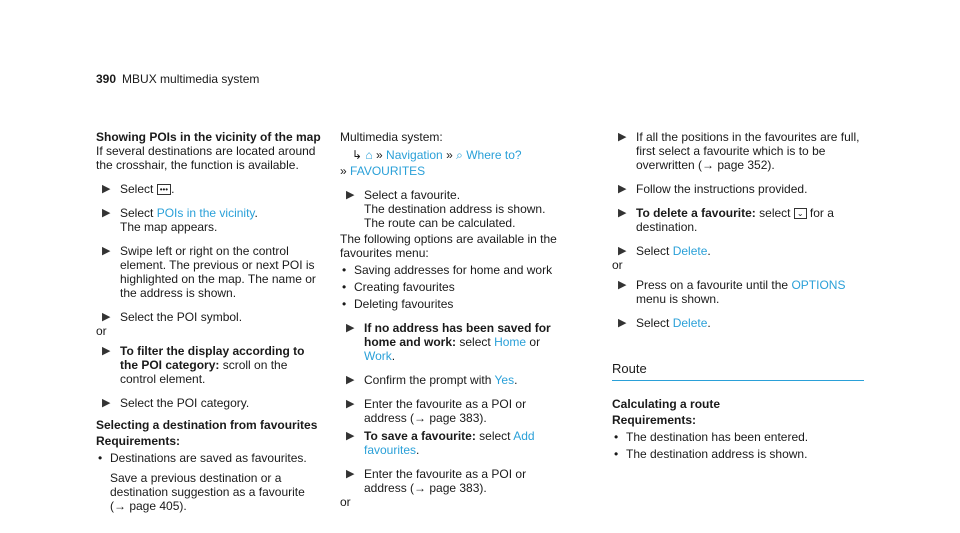  Describe the element at coordinates (176, 403) in the screenshot. I see `step: ▶ Select the POI category.` at that location.